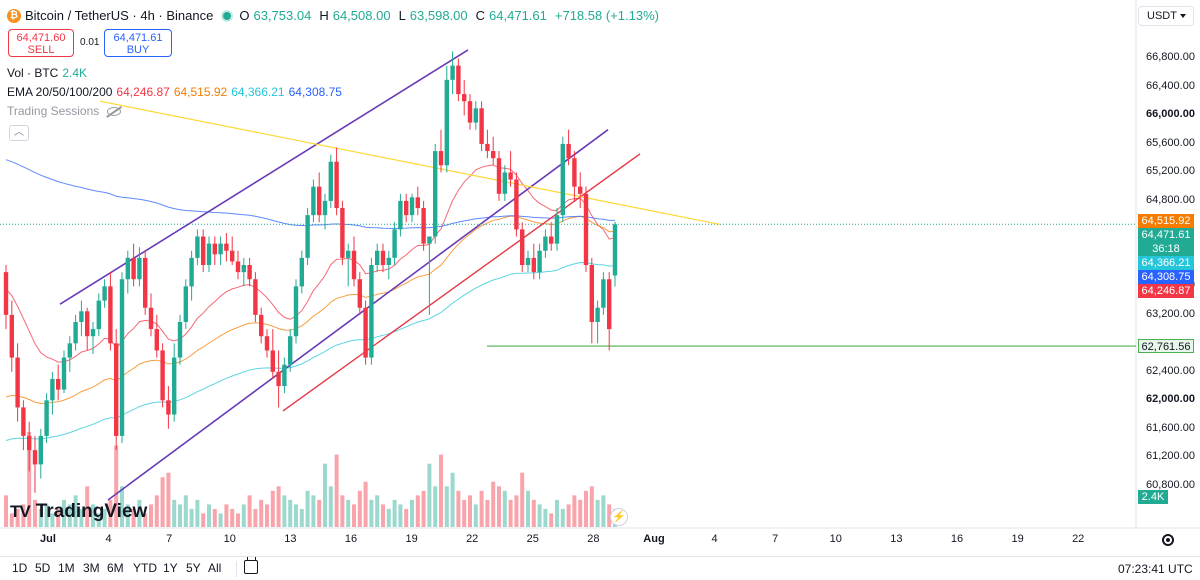 The height and width of the screenshot is (580, 1200). What do you see at coordinates (193, 568) in the screenshot?
I see `timeframe-5y-button: 5Y` at bounding box center [193, 568].